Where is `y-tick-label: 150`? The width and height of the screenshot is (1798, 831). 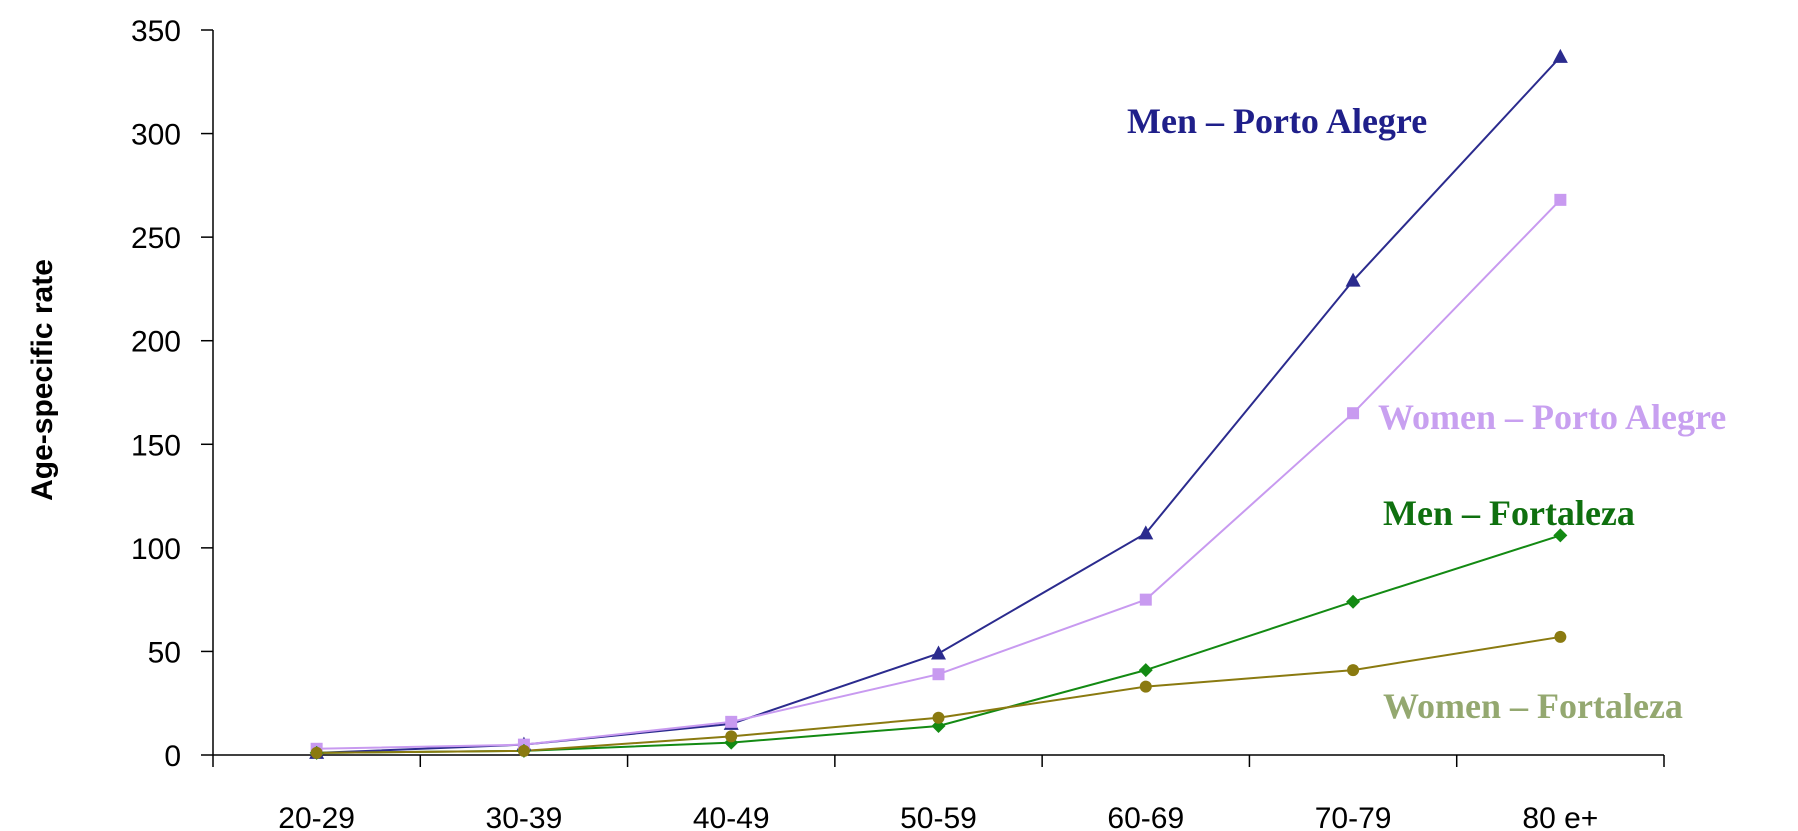
y-tick-label: 150 is located at coordinates (156, 445).